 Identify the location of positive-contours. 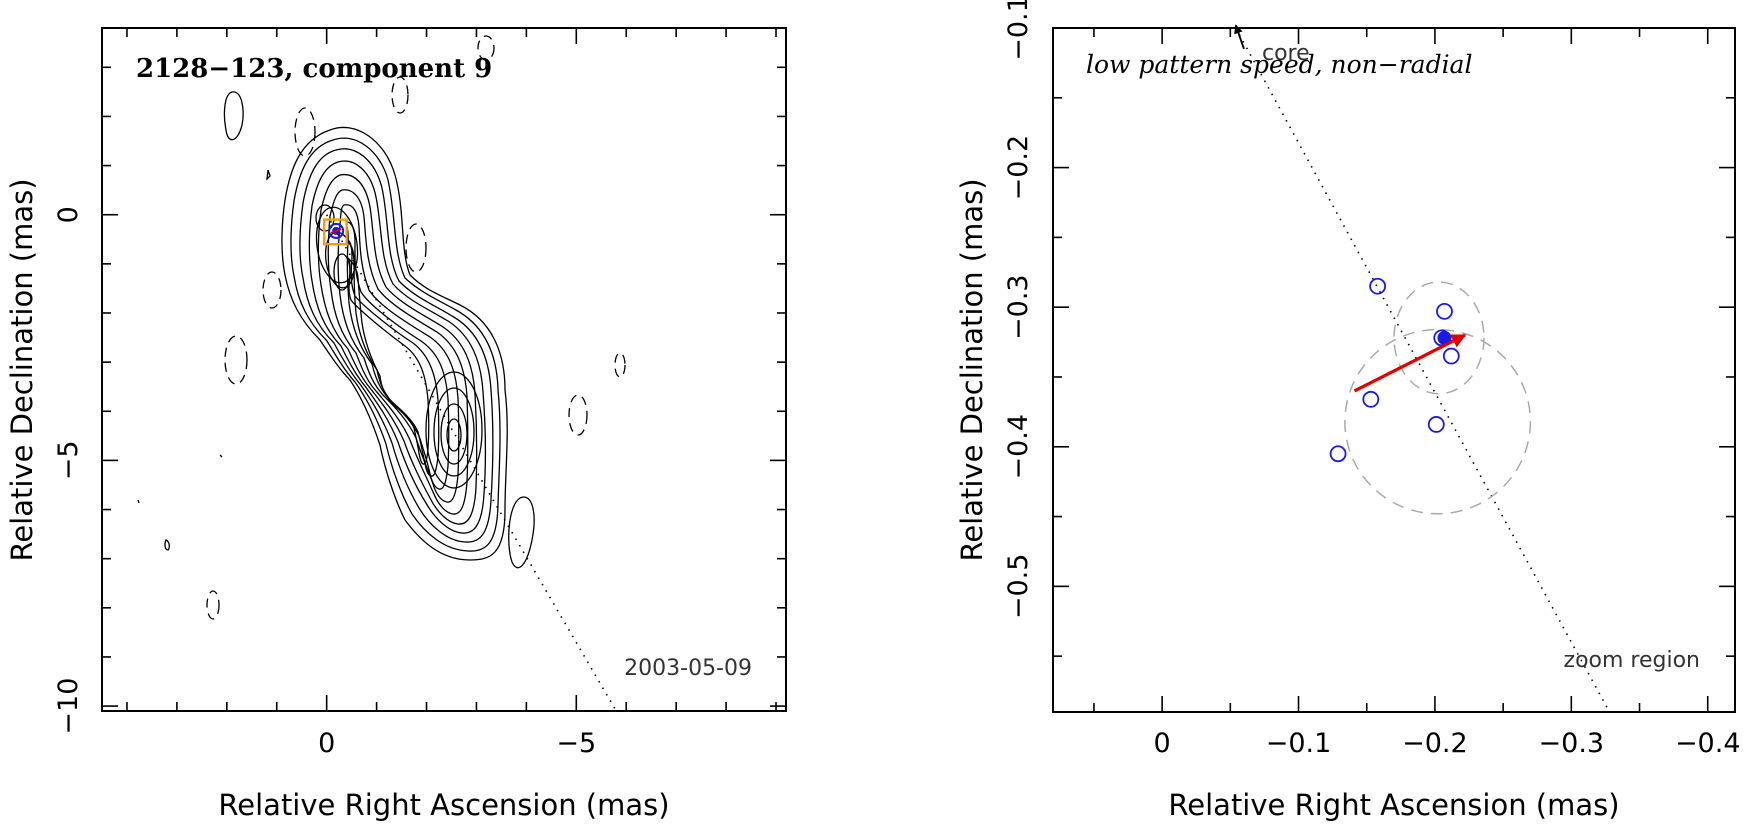
(336, 330).